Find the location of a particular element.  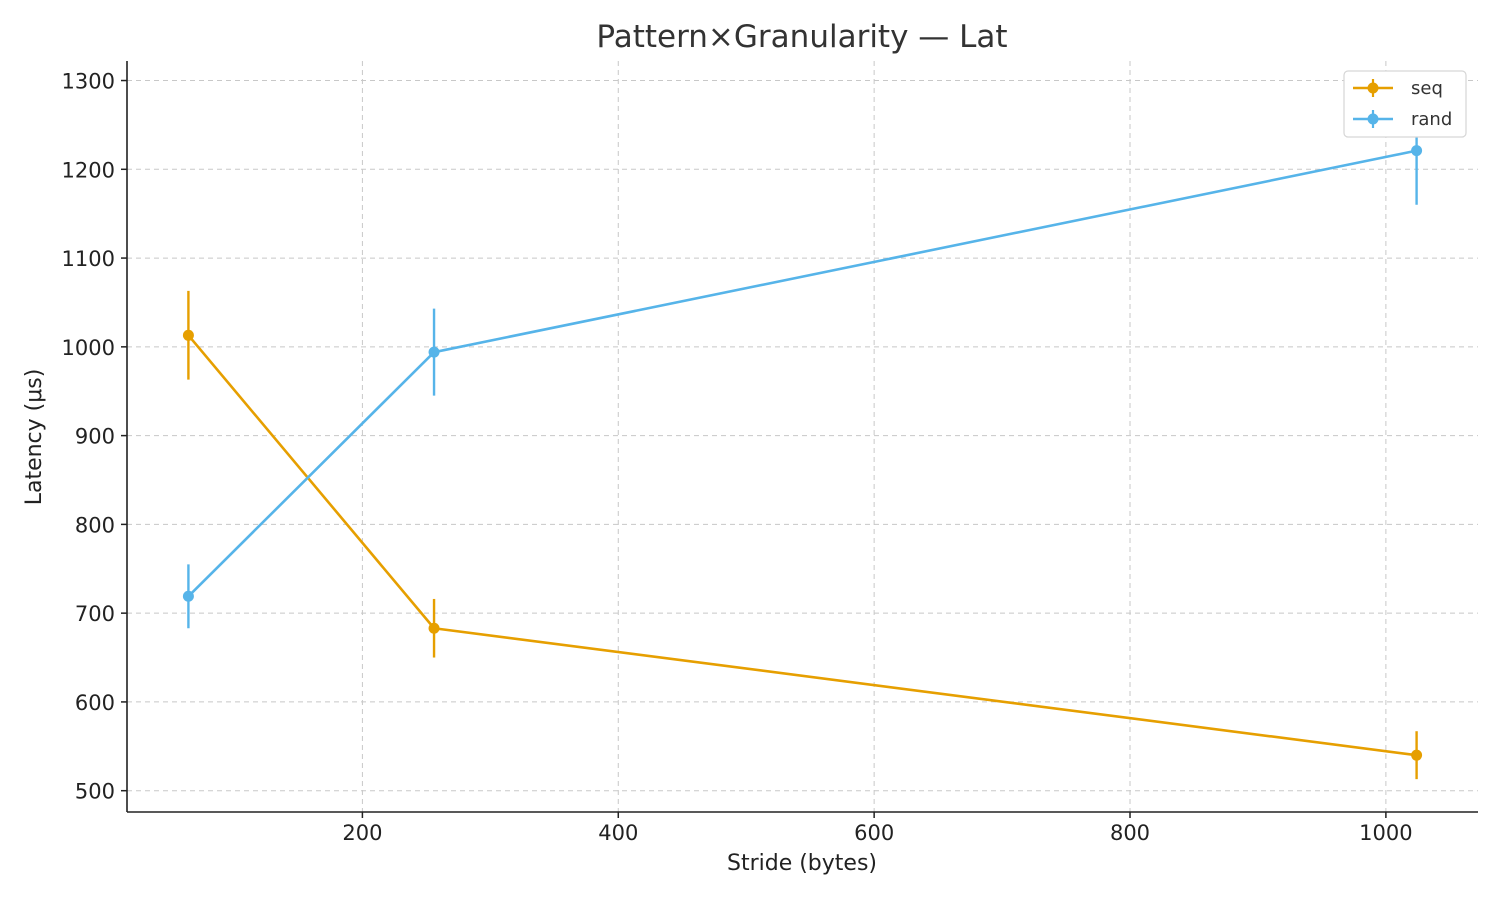

legend-label: seq is located at coordinates (1427, 88).